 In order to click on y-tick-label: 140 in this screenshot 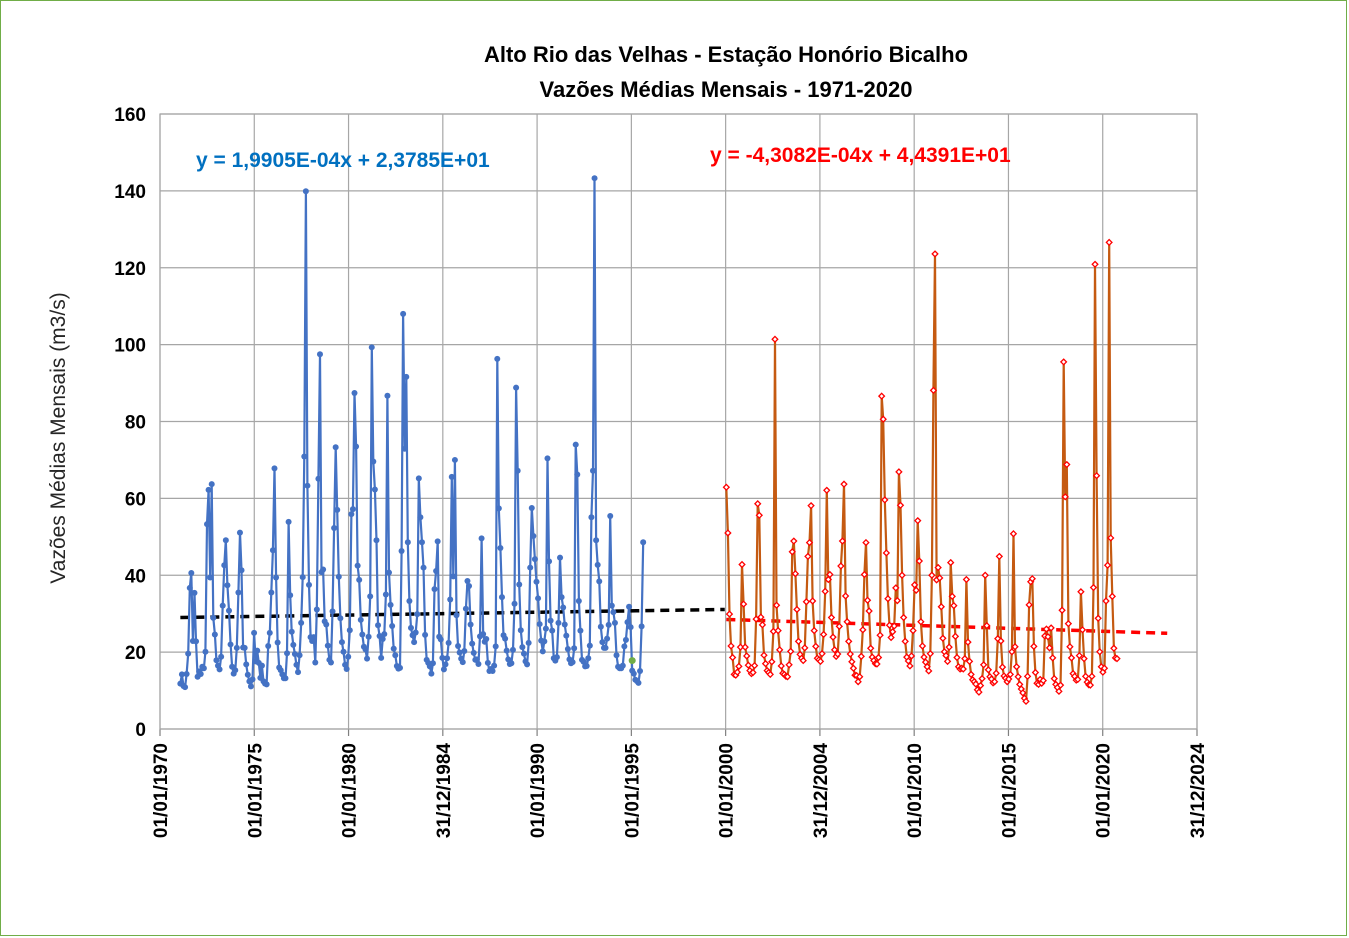, I will do `click(130, 192)`.